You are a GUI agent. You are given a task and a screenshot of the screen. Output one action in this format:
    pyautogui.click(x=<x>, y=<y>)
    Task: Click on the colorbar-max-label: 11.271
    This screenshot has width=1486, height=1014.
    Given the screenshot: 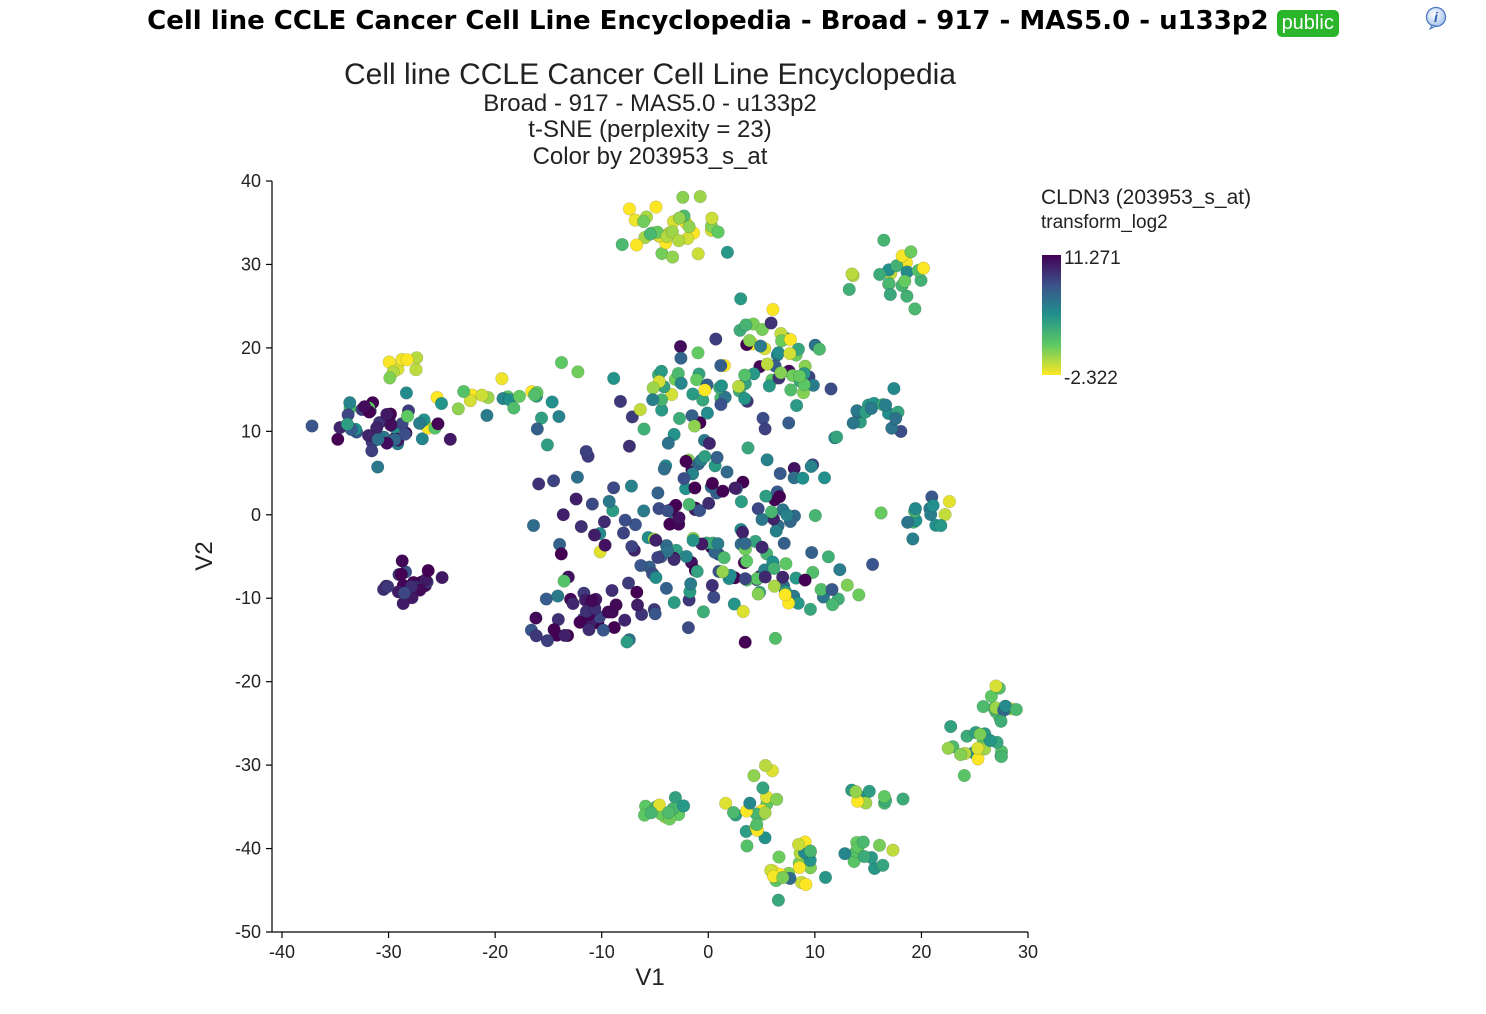 What is the action you would take?
    pyautogui.click(x=1092, y=258)
    